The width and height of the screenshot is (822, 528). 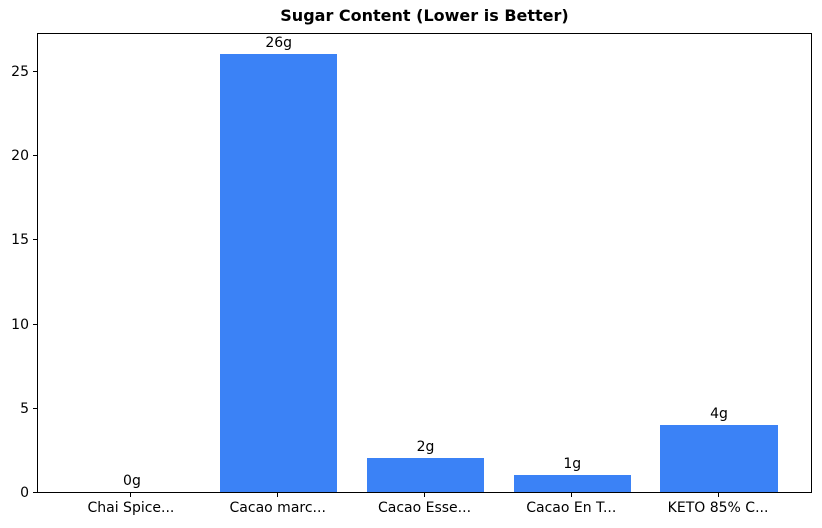 What do you see at coordinates (24, 493) in the screenshot?
I see `y-tick-label: 0` at bounding box center [24, 493].